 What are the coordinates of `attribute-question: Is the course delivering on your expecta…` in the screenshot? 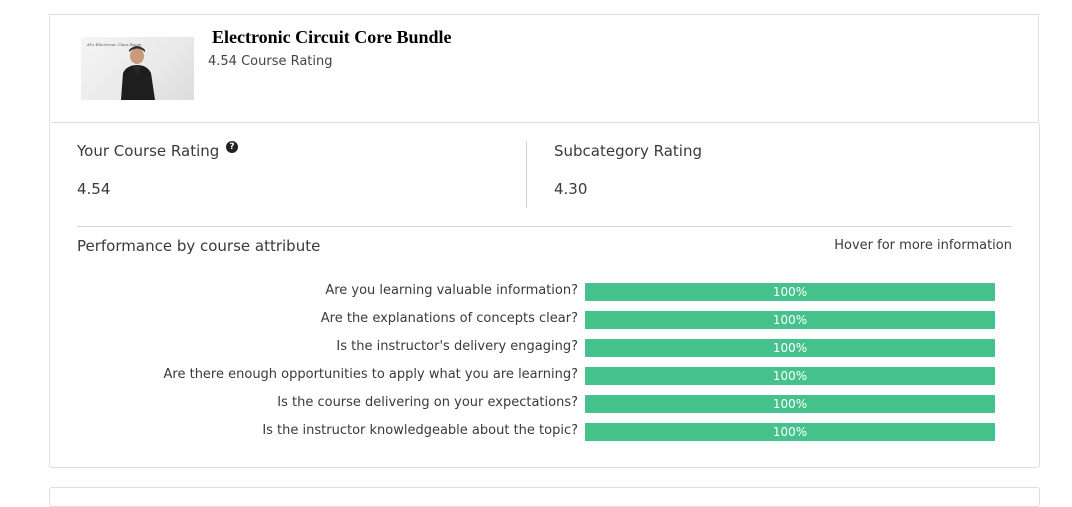 It's located at (427, 402).